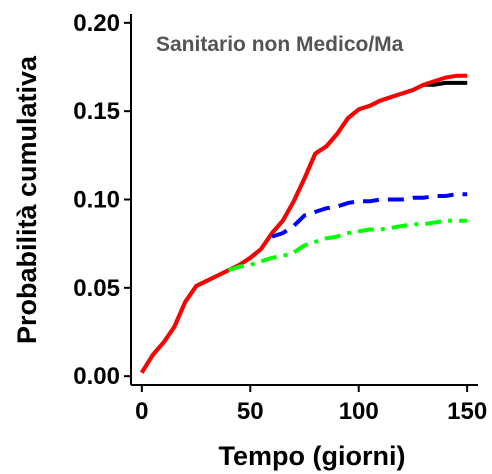 The width and height of the screenshot is (492, 474). I want to click on y-tick-label: 0.05, so click(96, 288).